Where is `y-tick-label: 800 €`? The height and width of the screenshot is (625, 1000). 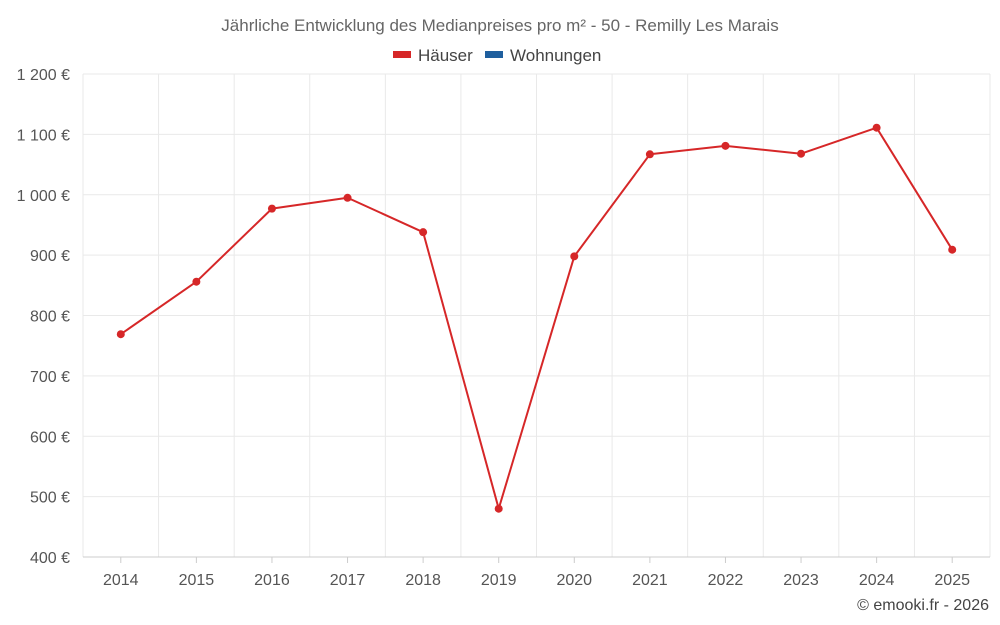 y-tick-label: 800 € is located at coordinates (50, 317).